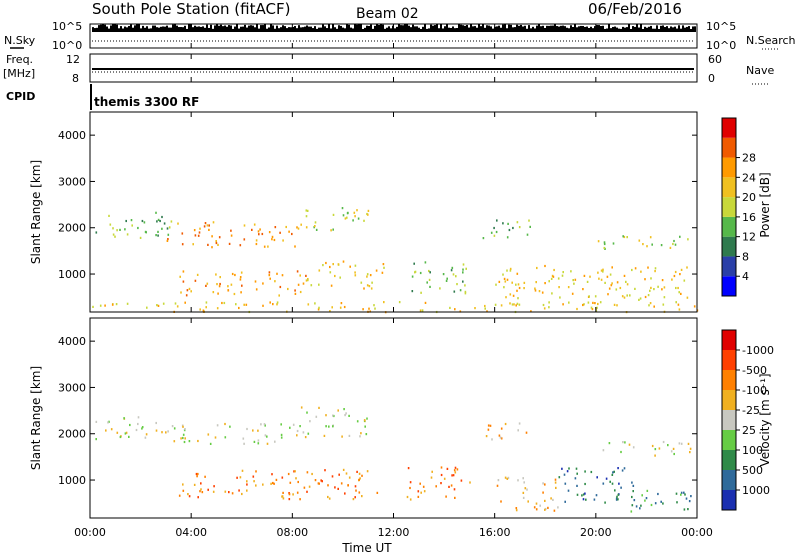 The width and height of the screenshot is (800, 554). What do you see at coordinates (36, 418) in the screenshot?
I see `velocity-ylabel: Slant Range [km]` at bounding box center [36, 418].